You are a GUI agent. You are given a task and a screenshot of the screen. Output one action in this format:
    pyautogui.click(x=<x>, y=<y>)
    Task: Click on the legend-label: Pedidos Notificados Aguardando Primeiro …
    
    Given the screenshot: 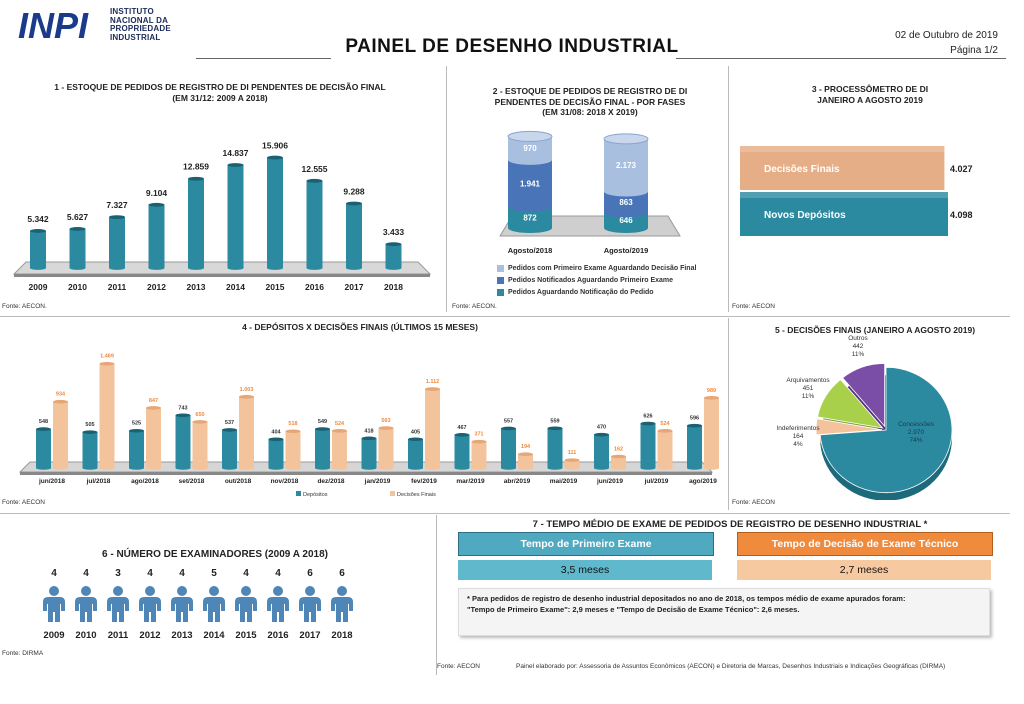 What is the action you would take?
    pyautogui.click(x=591, y=280)
    